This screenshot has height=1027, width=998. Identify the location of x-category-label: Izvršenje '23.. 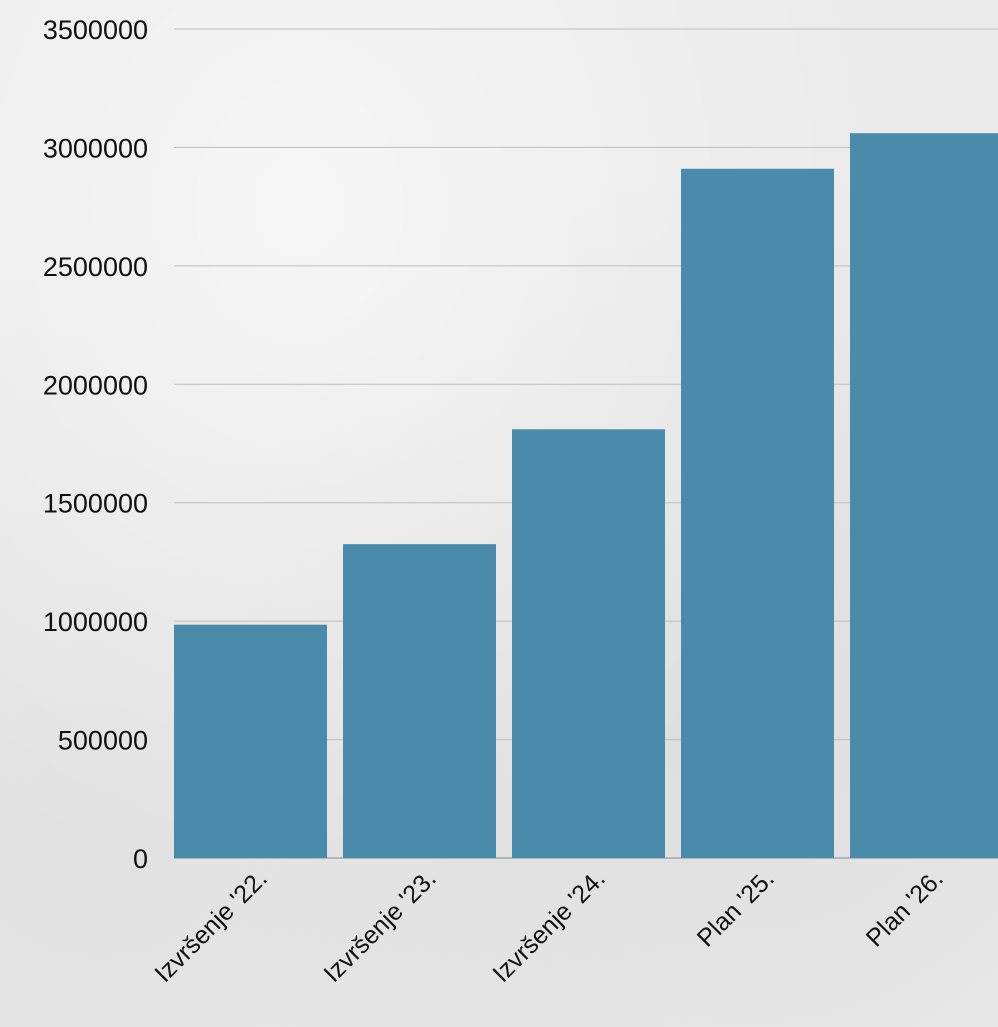
(379, 925).